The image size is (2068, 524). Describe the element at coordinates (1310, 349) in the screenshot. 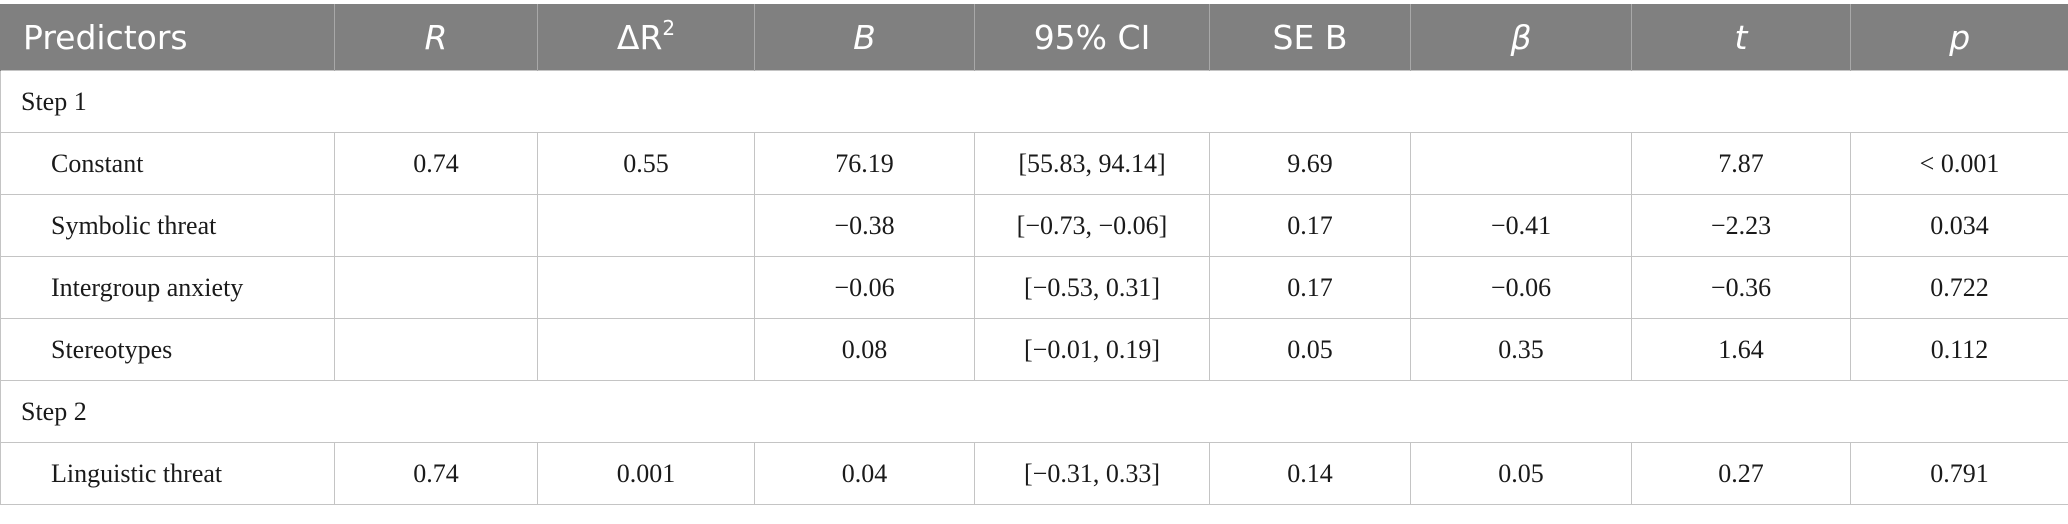

I see `cell-se-b: 0.05` at that location.